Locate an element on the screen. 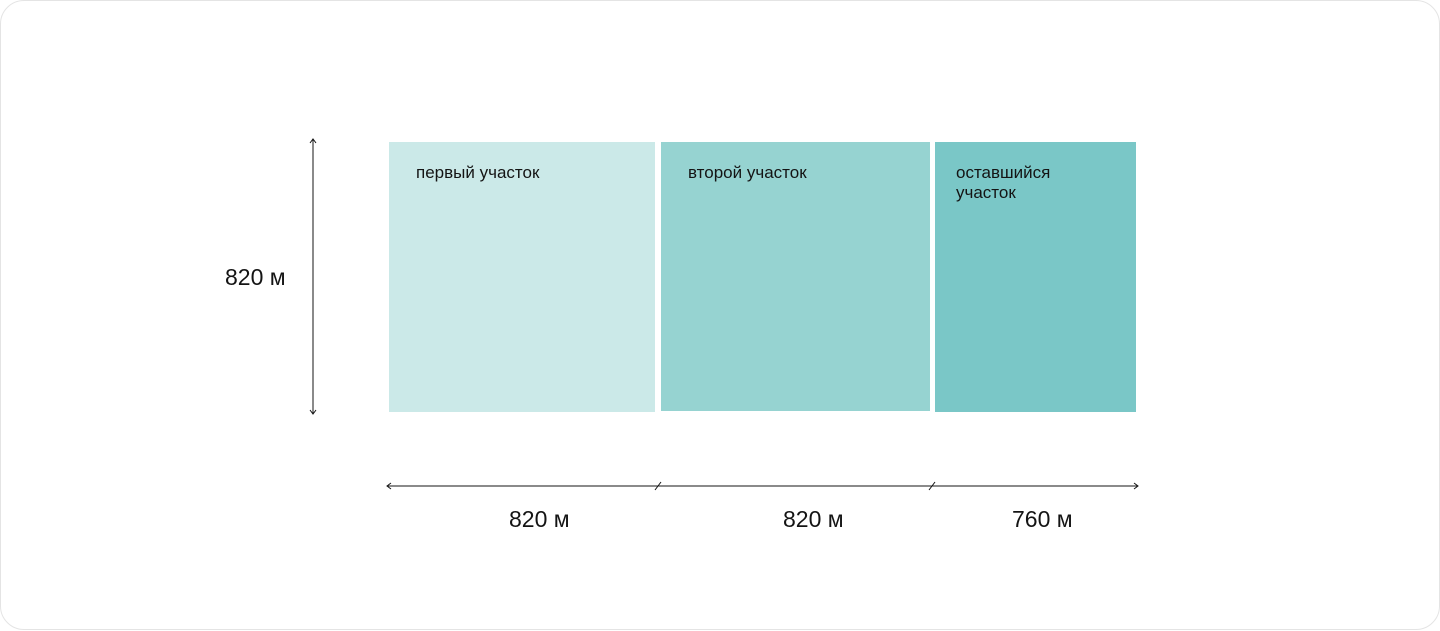 The width and height of the screenshot is (1440, 631). first-width-label: 820 м is located at coordinates (539, 519).